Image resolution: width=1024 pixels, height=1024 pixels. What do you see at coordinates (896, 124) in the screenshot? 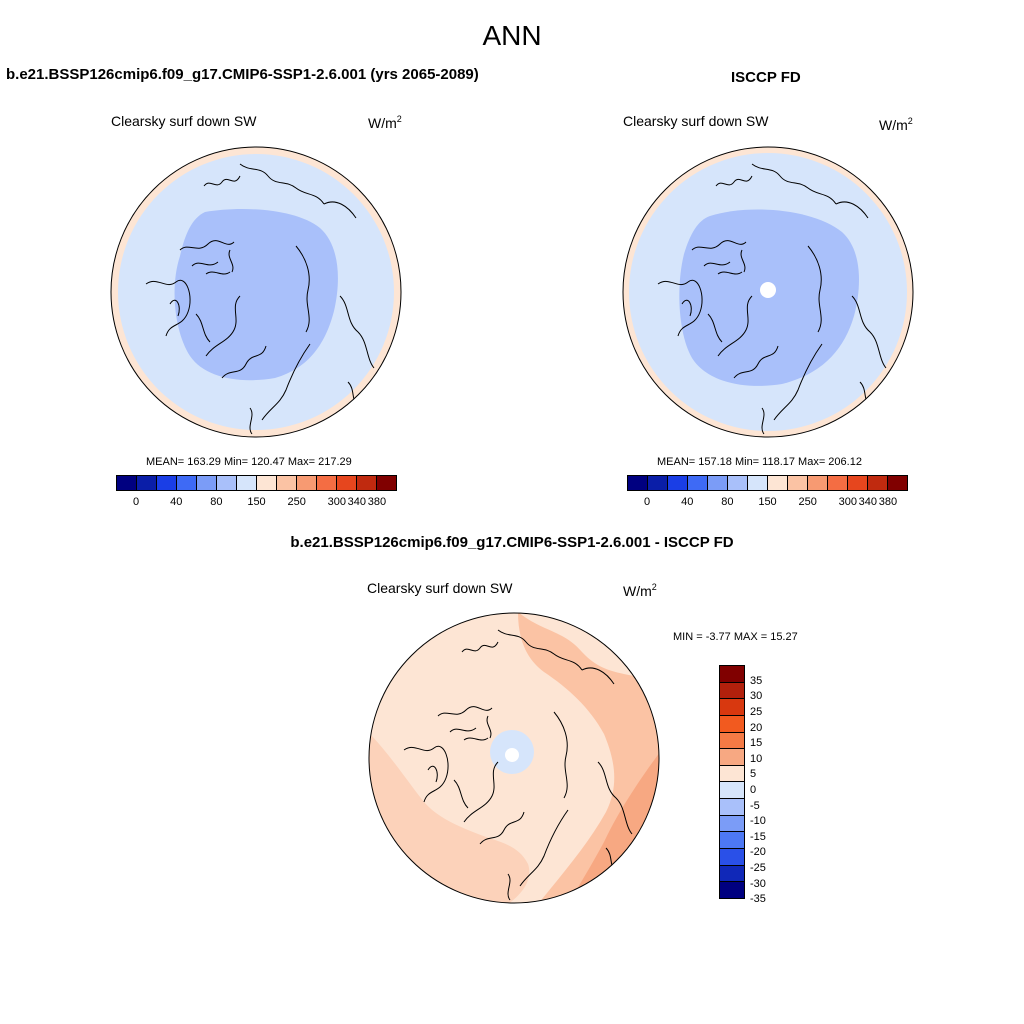
I see `obs-unit-label: W/m2` at bounding box center [896, 124].